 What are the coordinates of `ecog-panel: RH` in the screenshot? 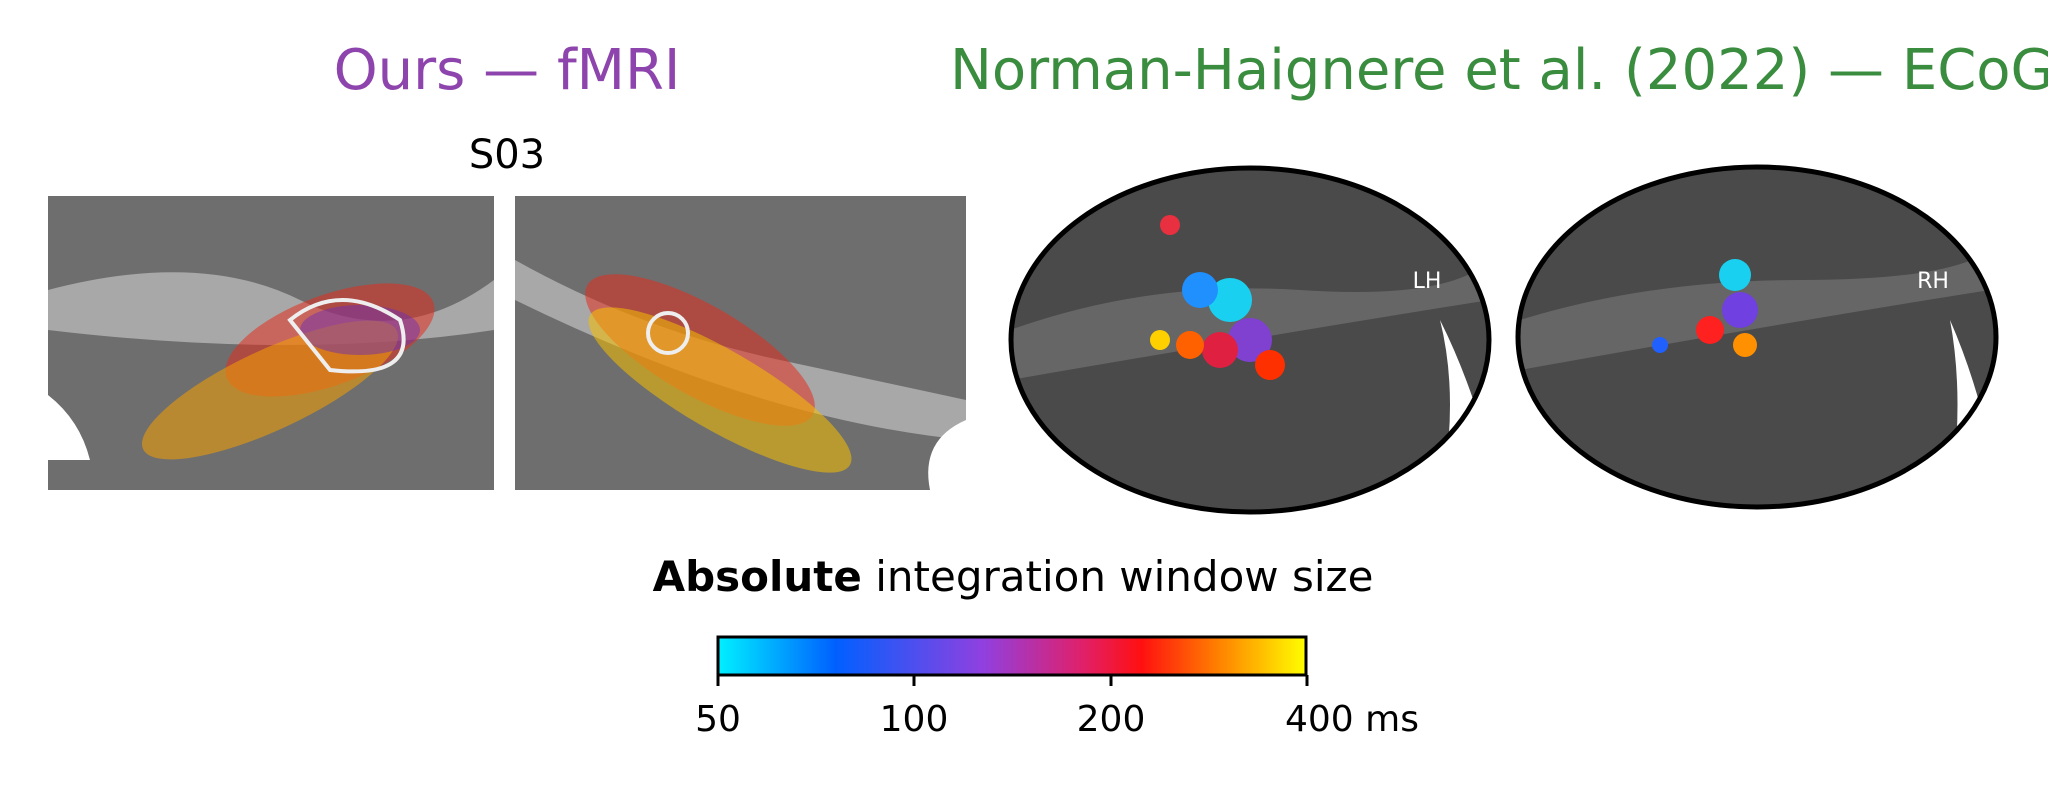 It's located at (1757, 337).